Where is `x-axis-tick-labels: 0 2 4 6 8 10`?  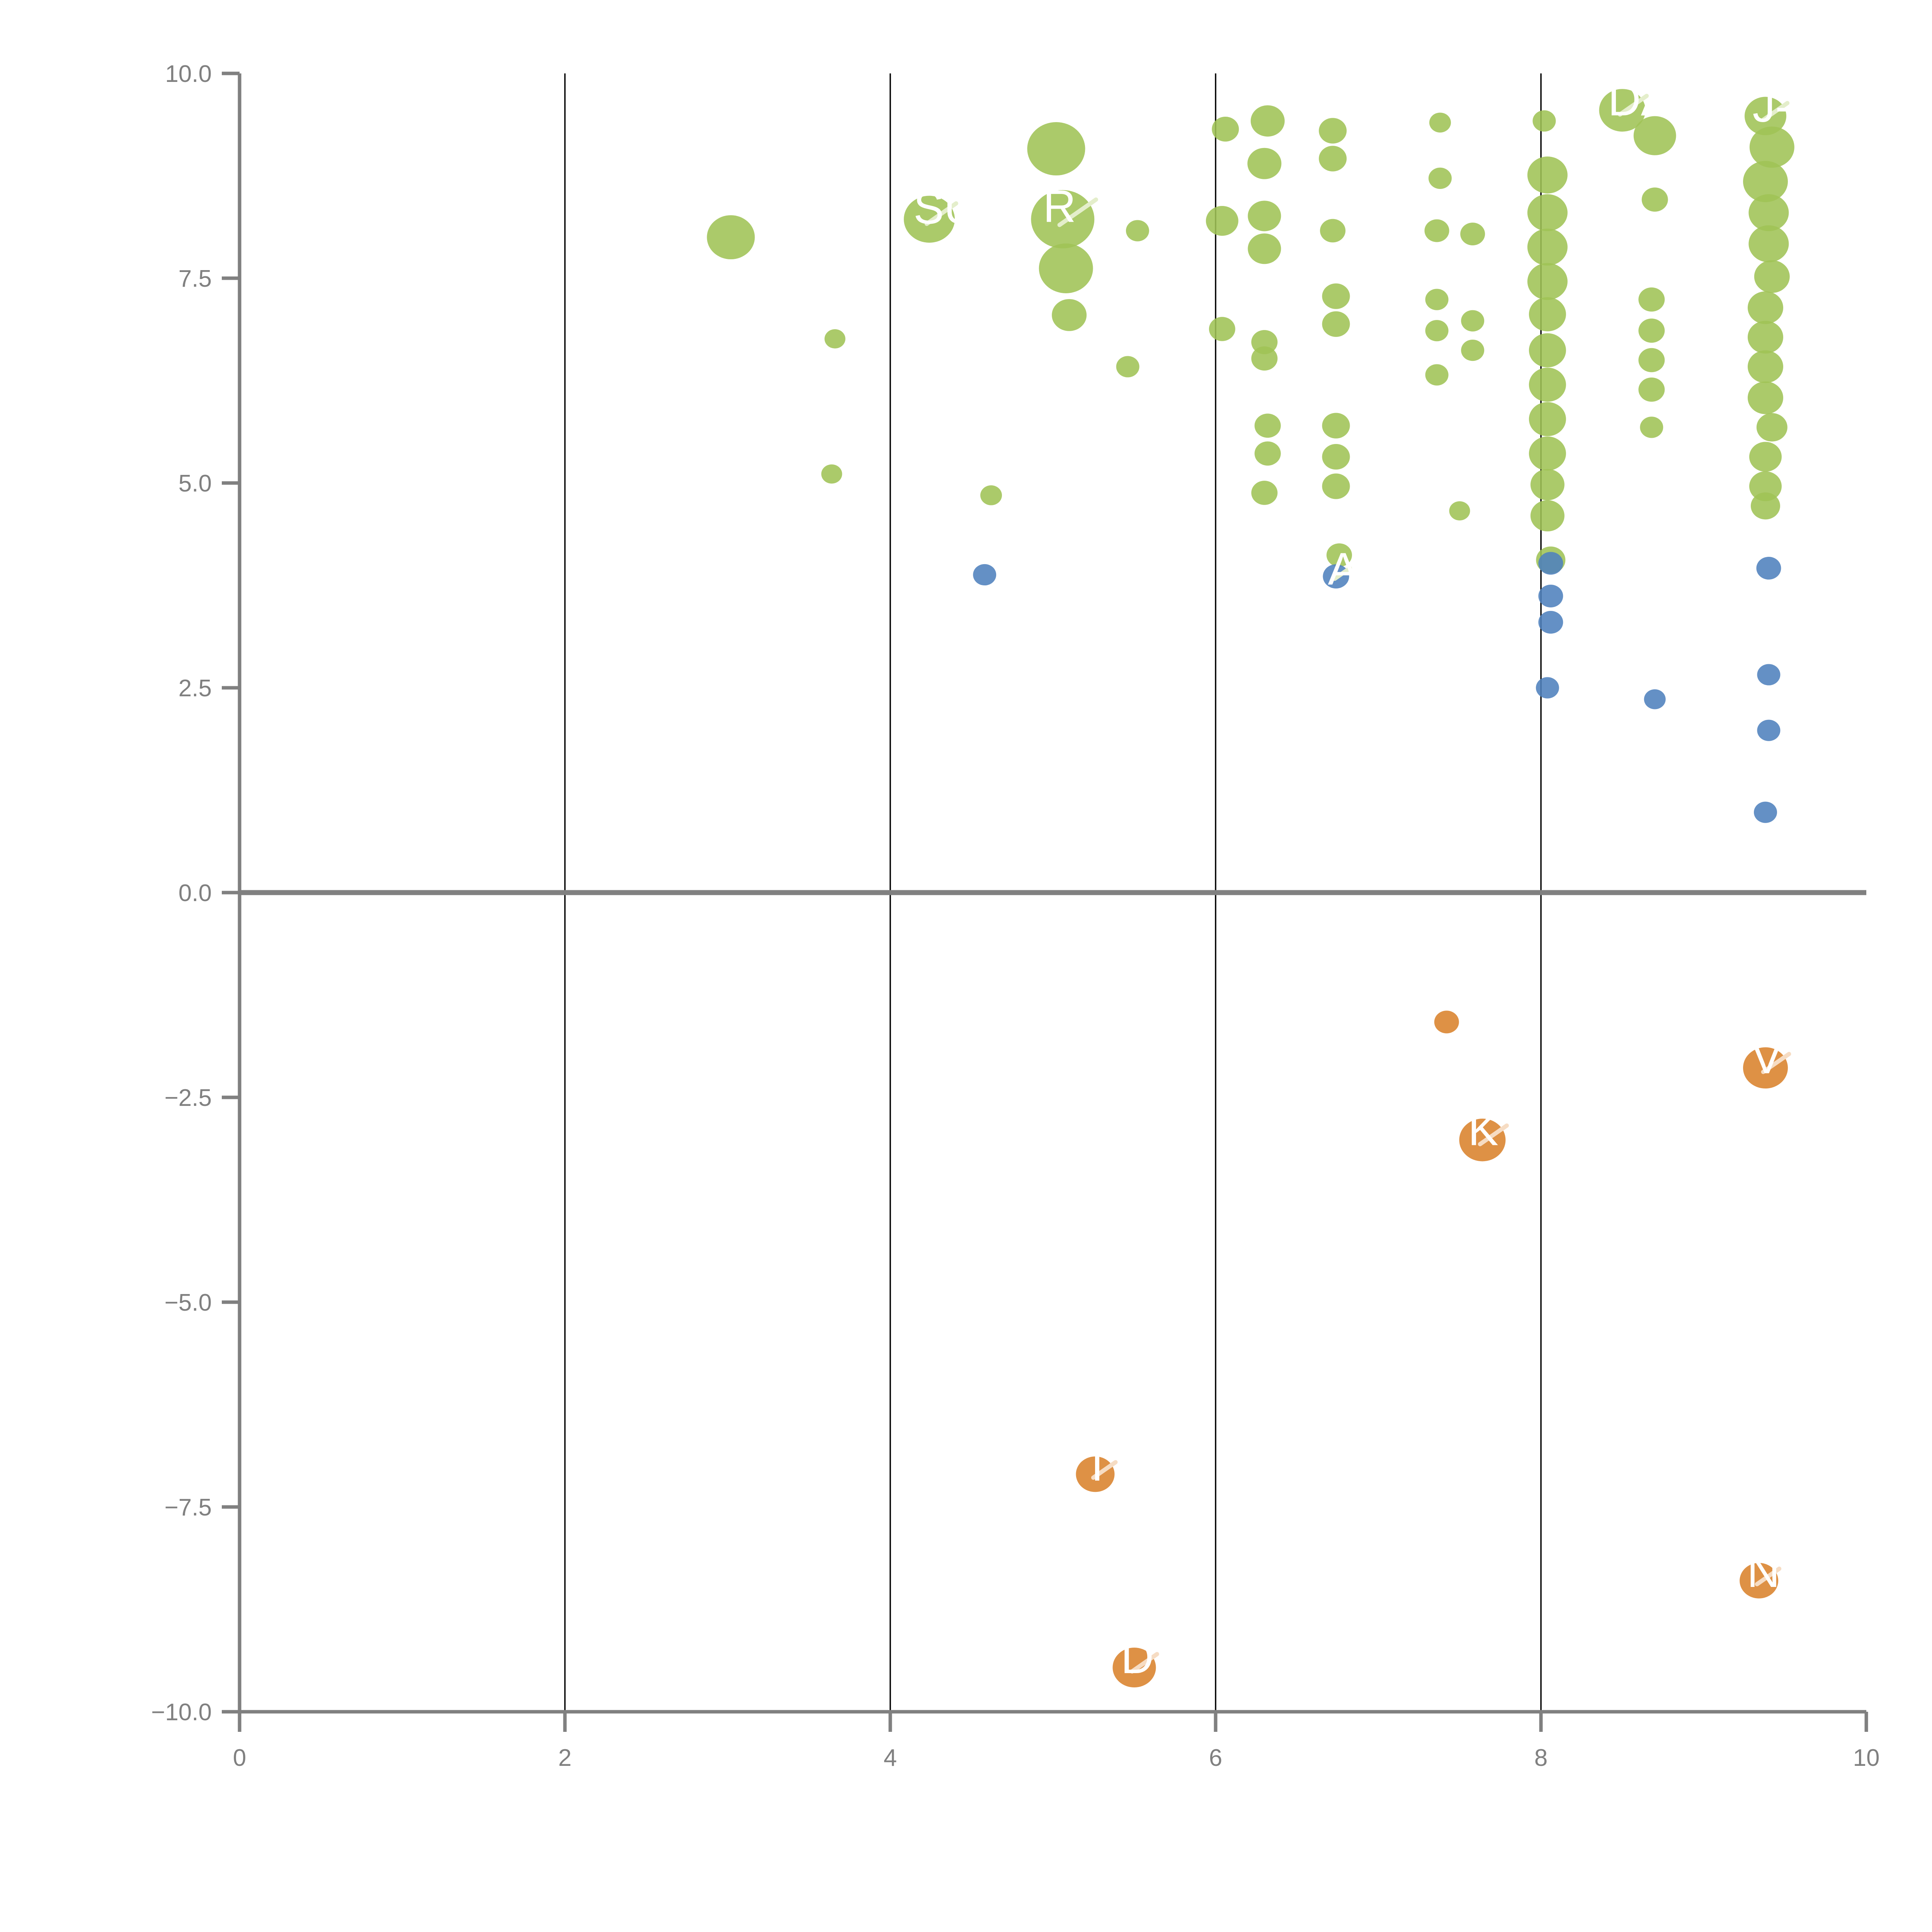 x-axis-tick-labels: 0 2 4 6 8 10 is located at coordinates (1056, 1758).